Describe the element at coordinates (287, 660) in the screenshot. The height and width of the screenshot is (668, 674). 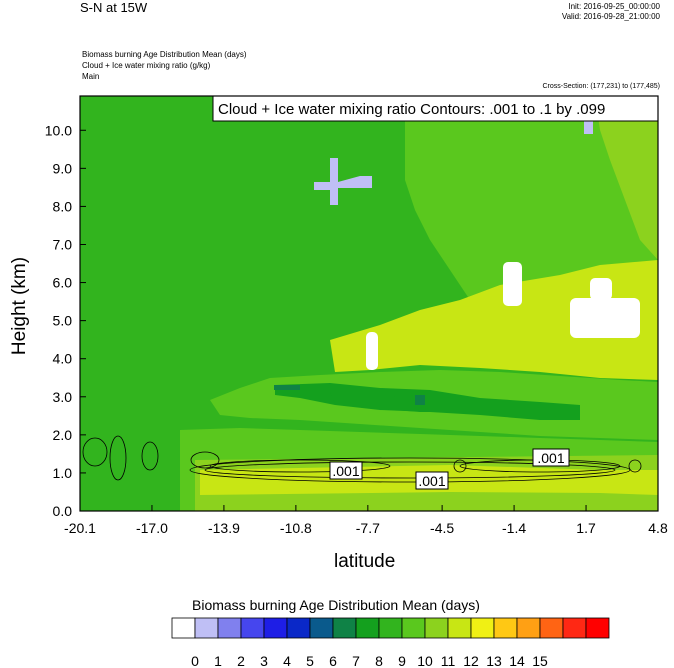
I see `colorbar-label: 4` at that location.